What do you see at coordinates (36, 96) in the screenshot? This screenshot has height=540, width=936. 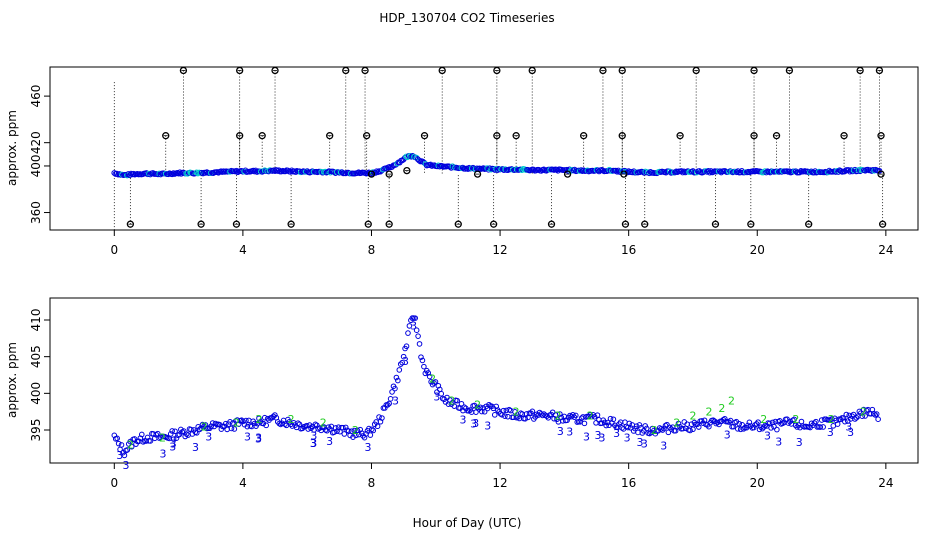 I see `top-ytick-label: 460` at bounding box center [36, 96].